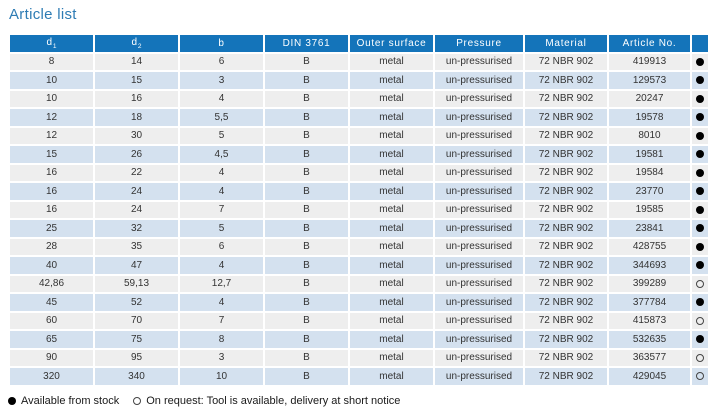 The width and height of the screenshot is (717, 413). Describe the element at coordinates (136, 98) in the screenshot. I see `cell-d2: 16` at that location.